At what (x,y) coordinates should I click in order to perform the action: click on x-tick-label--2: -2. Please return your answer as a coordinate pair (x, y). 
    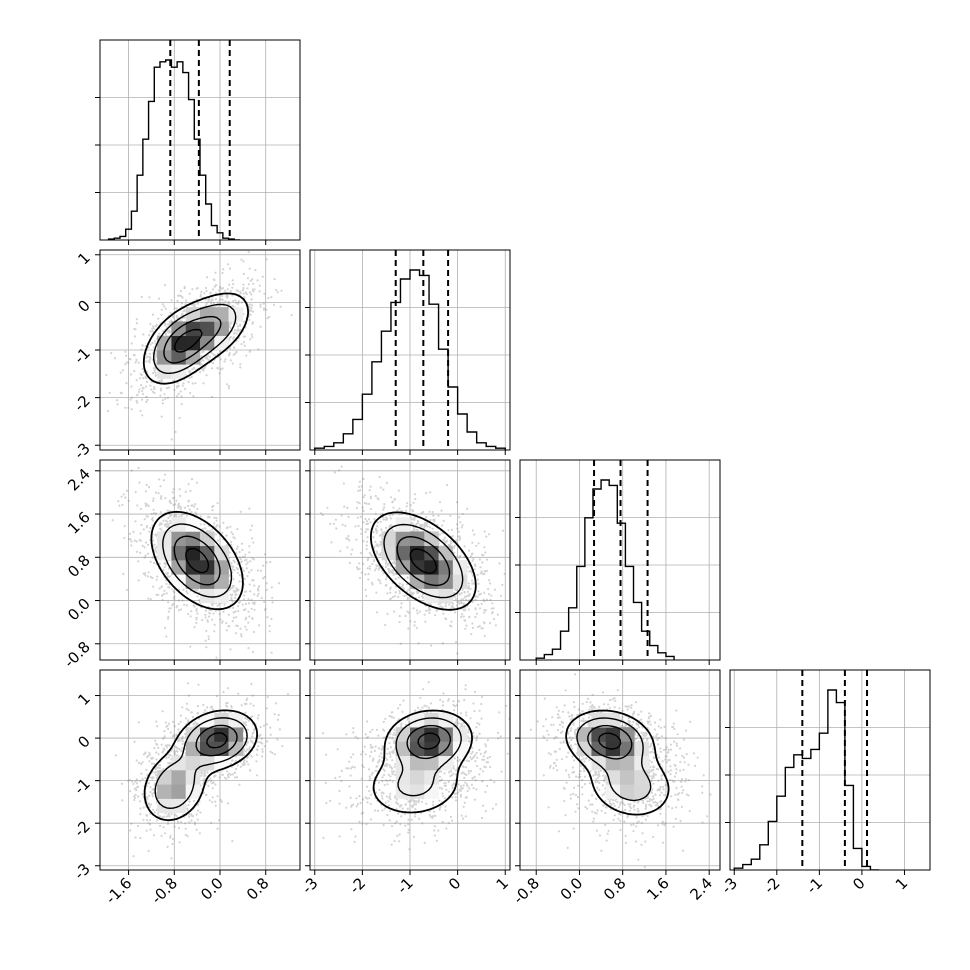
    Looking at the image, I should click on (771, 885).